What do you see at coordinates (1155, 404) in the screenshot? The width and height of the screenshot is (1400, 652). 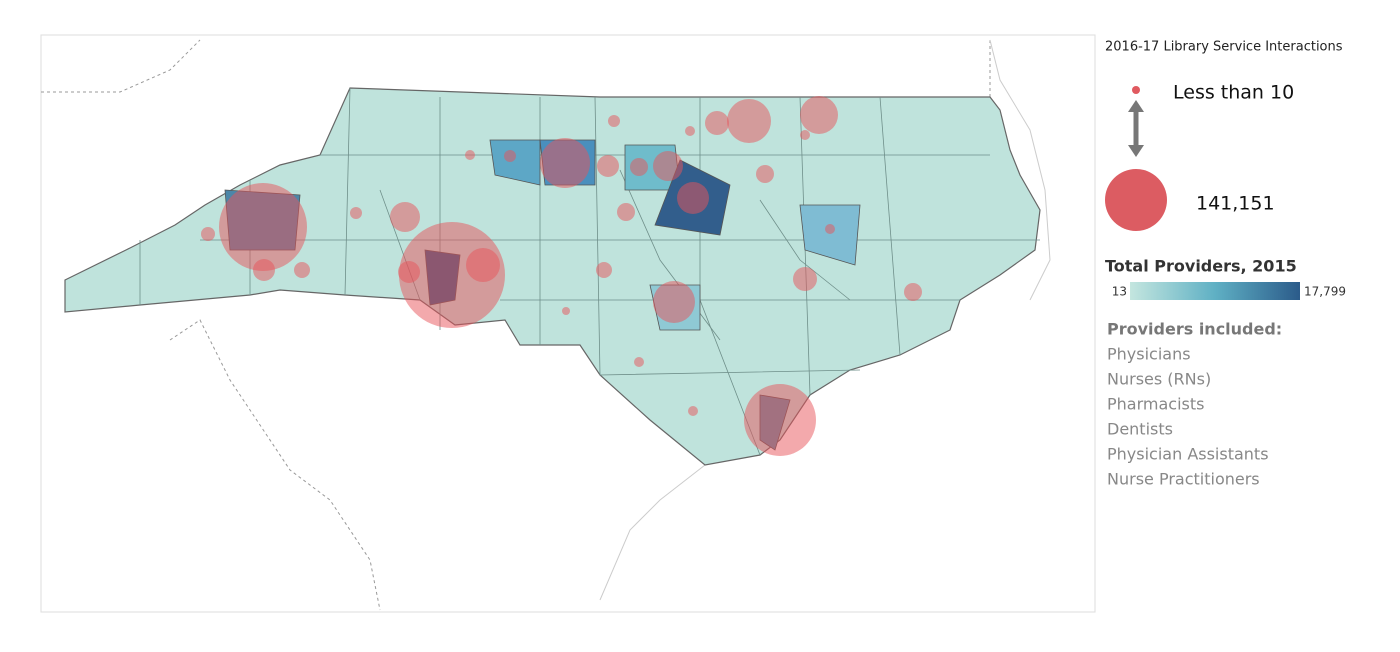 I see `provider-item: Pharmacists` at bounding box center [1155, 404].